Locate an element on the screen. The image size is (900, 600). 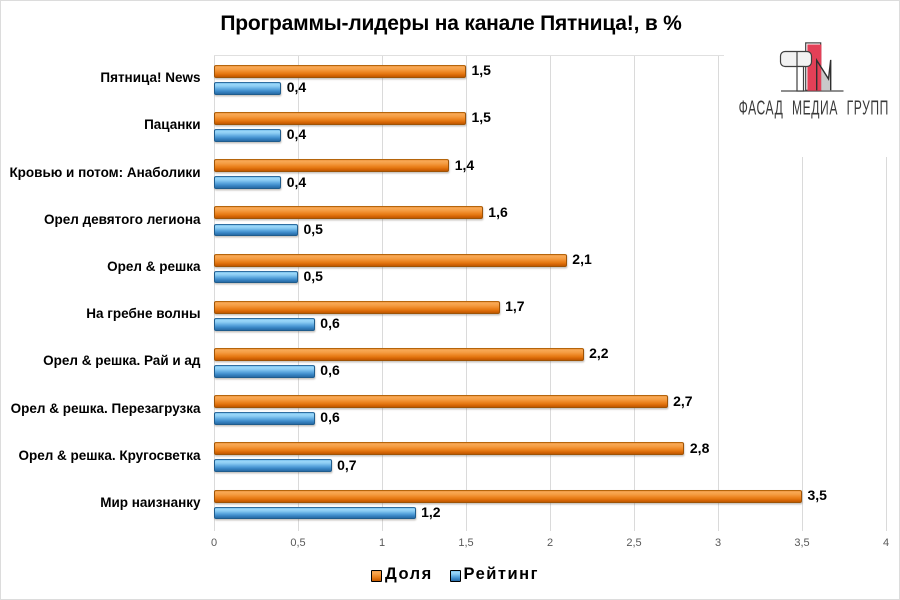
svg-text: ФАСАД МЕДИА ГРУПП is located at coordinates (814, 107).